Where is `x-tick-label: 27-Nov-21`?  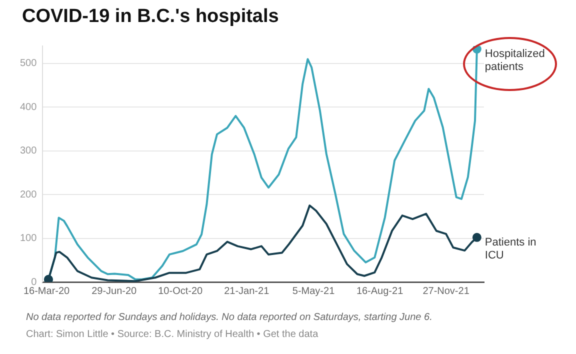
x-tick-label: 27-Nov-21 is located at coordinates (446, 291).